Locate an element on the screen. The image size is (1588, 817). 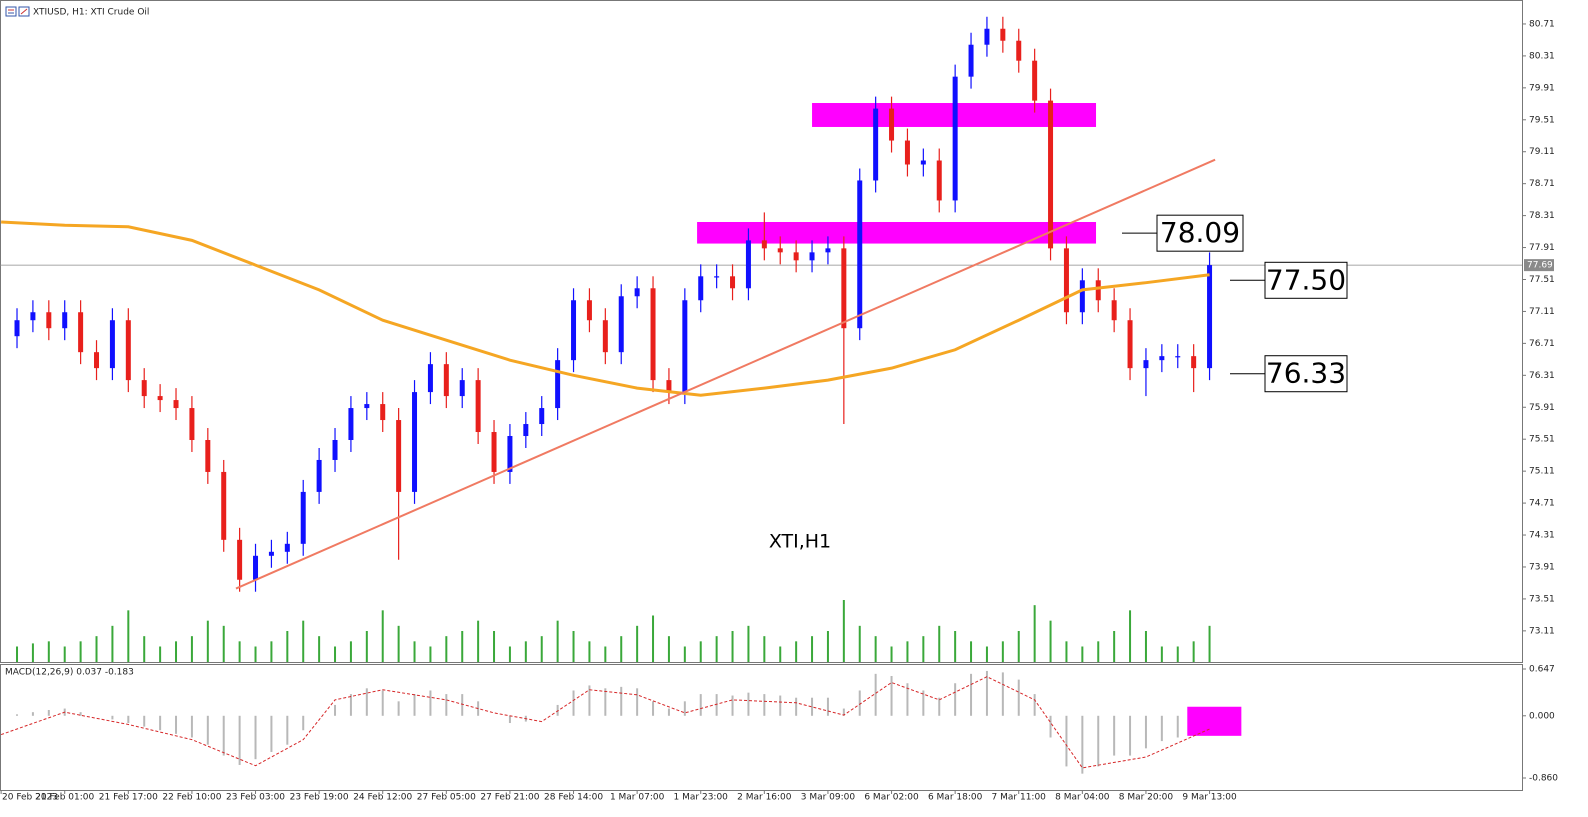
y-tick-label: 76.31 is located at coordinates (1542, 376).